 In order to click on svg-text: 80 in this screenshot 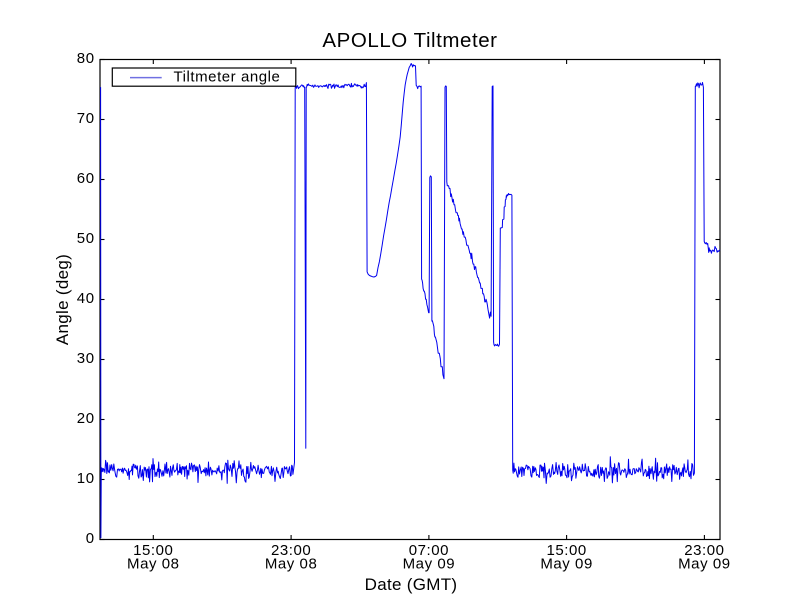, I will do `click(86, 58)`.